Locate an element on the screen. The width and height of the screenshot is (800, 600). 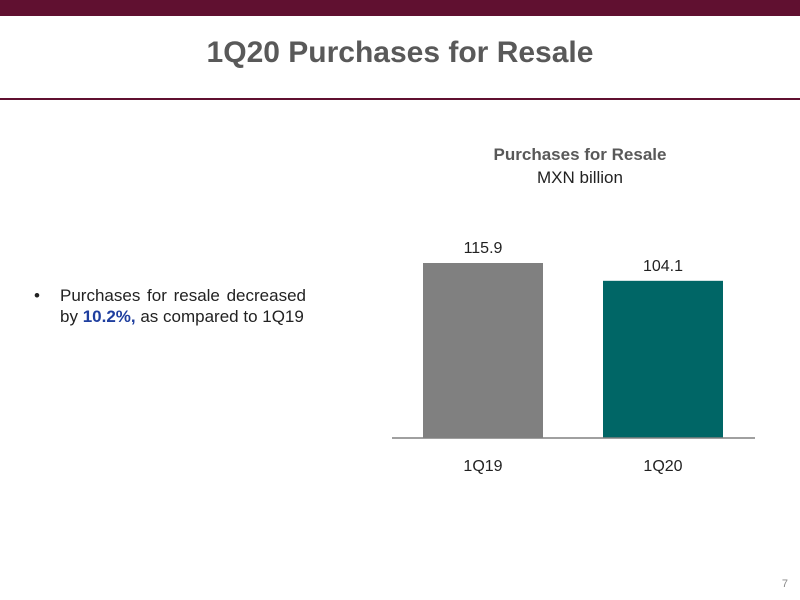
bar-1q20 is located at coordinates (663, 359).